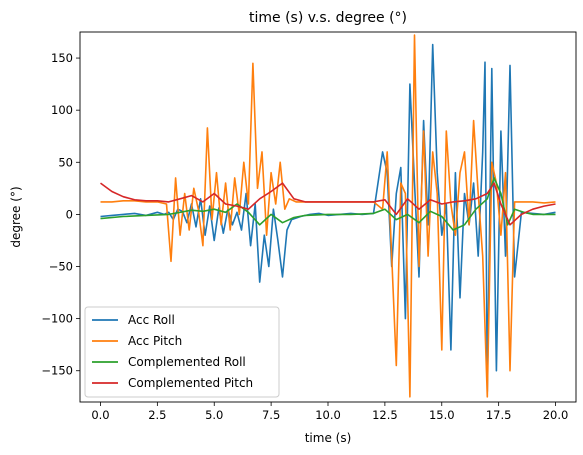  I want to click on y-tick-label: −100, so click(57, 319).